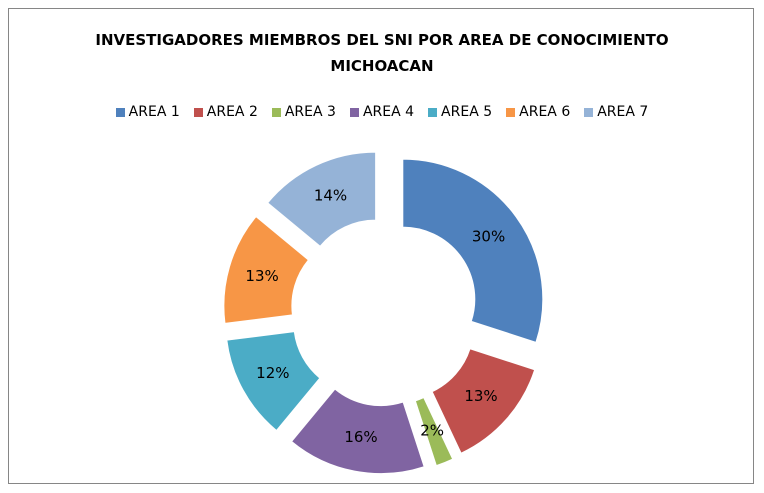  Describe the element at coordinates (310, 112) in the screenshot. I see `legend-label: AREA 3` at that location.